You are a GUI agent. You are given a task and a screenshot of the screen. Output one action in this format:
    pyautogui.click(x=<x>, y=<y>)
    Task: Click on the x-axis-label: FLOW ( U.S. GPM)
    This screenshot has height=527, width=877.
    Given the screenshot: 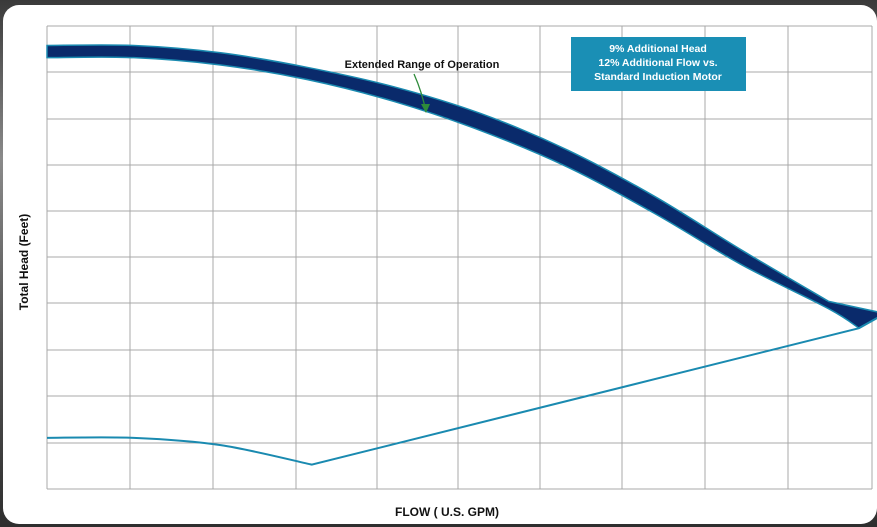 What is the action you would take?
    pyautogui.click(x=447, y=512)
    